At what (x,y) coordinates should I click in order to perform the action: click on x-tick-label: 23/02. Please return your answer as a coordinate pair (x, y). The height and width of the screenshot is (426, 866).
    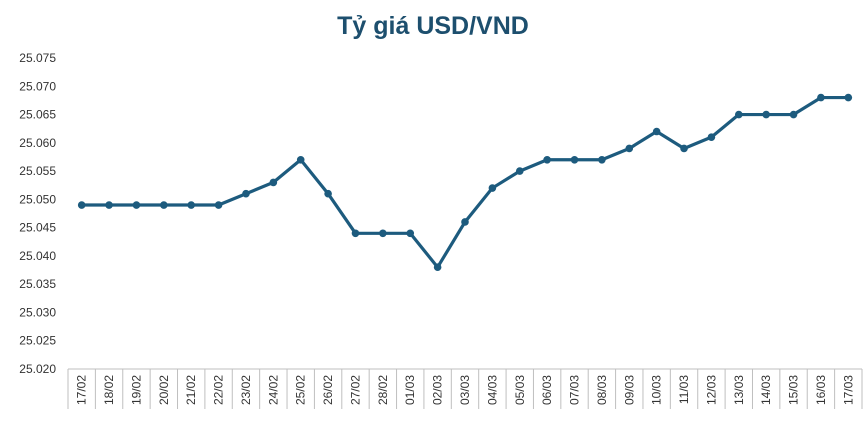
    Looking at the image, I should click on (246, 390).